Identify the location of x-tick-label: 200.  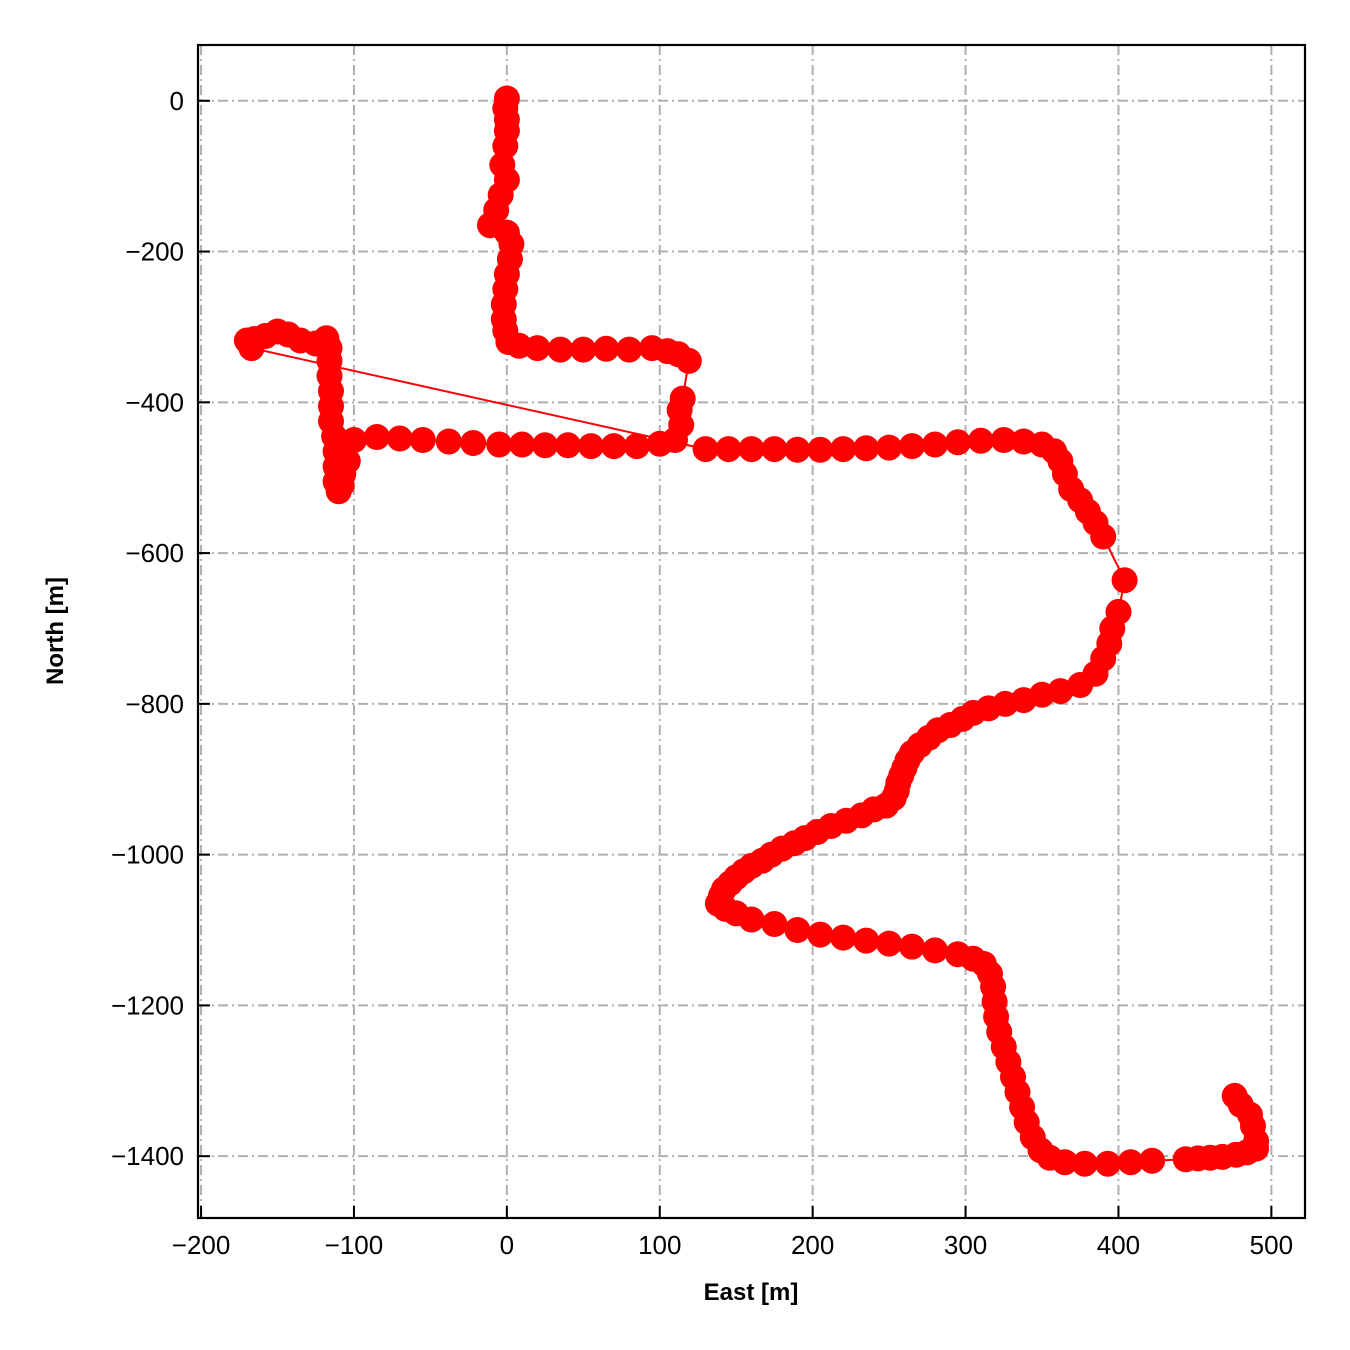
(812, 1245).